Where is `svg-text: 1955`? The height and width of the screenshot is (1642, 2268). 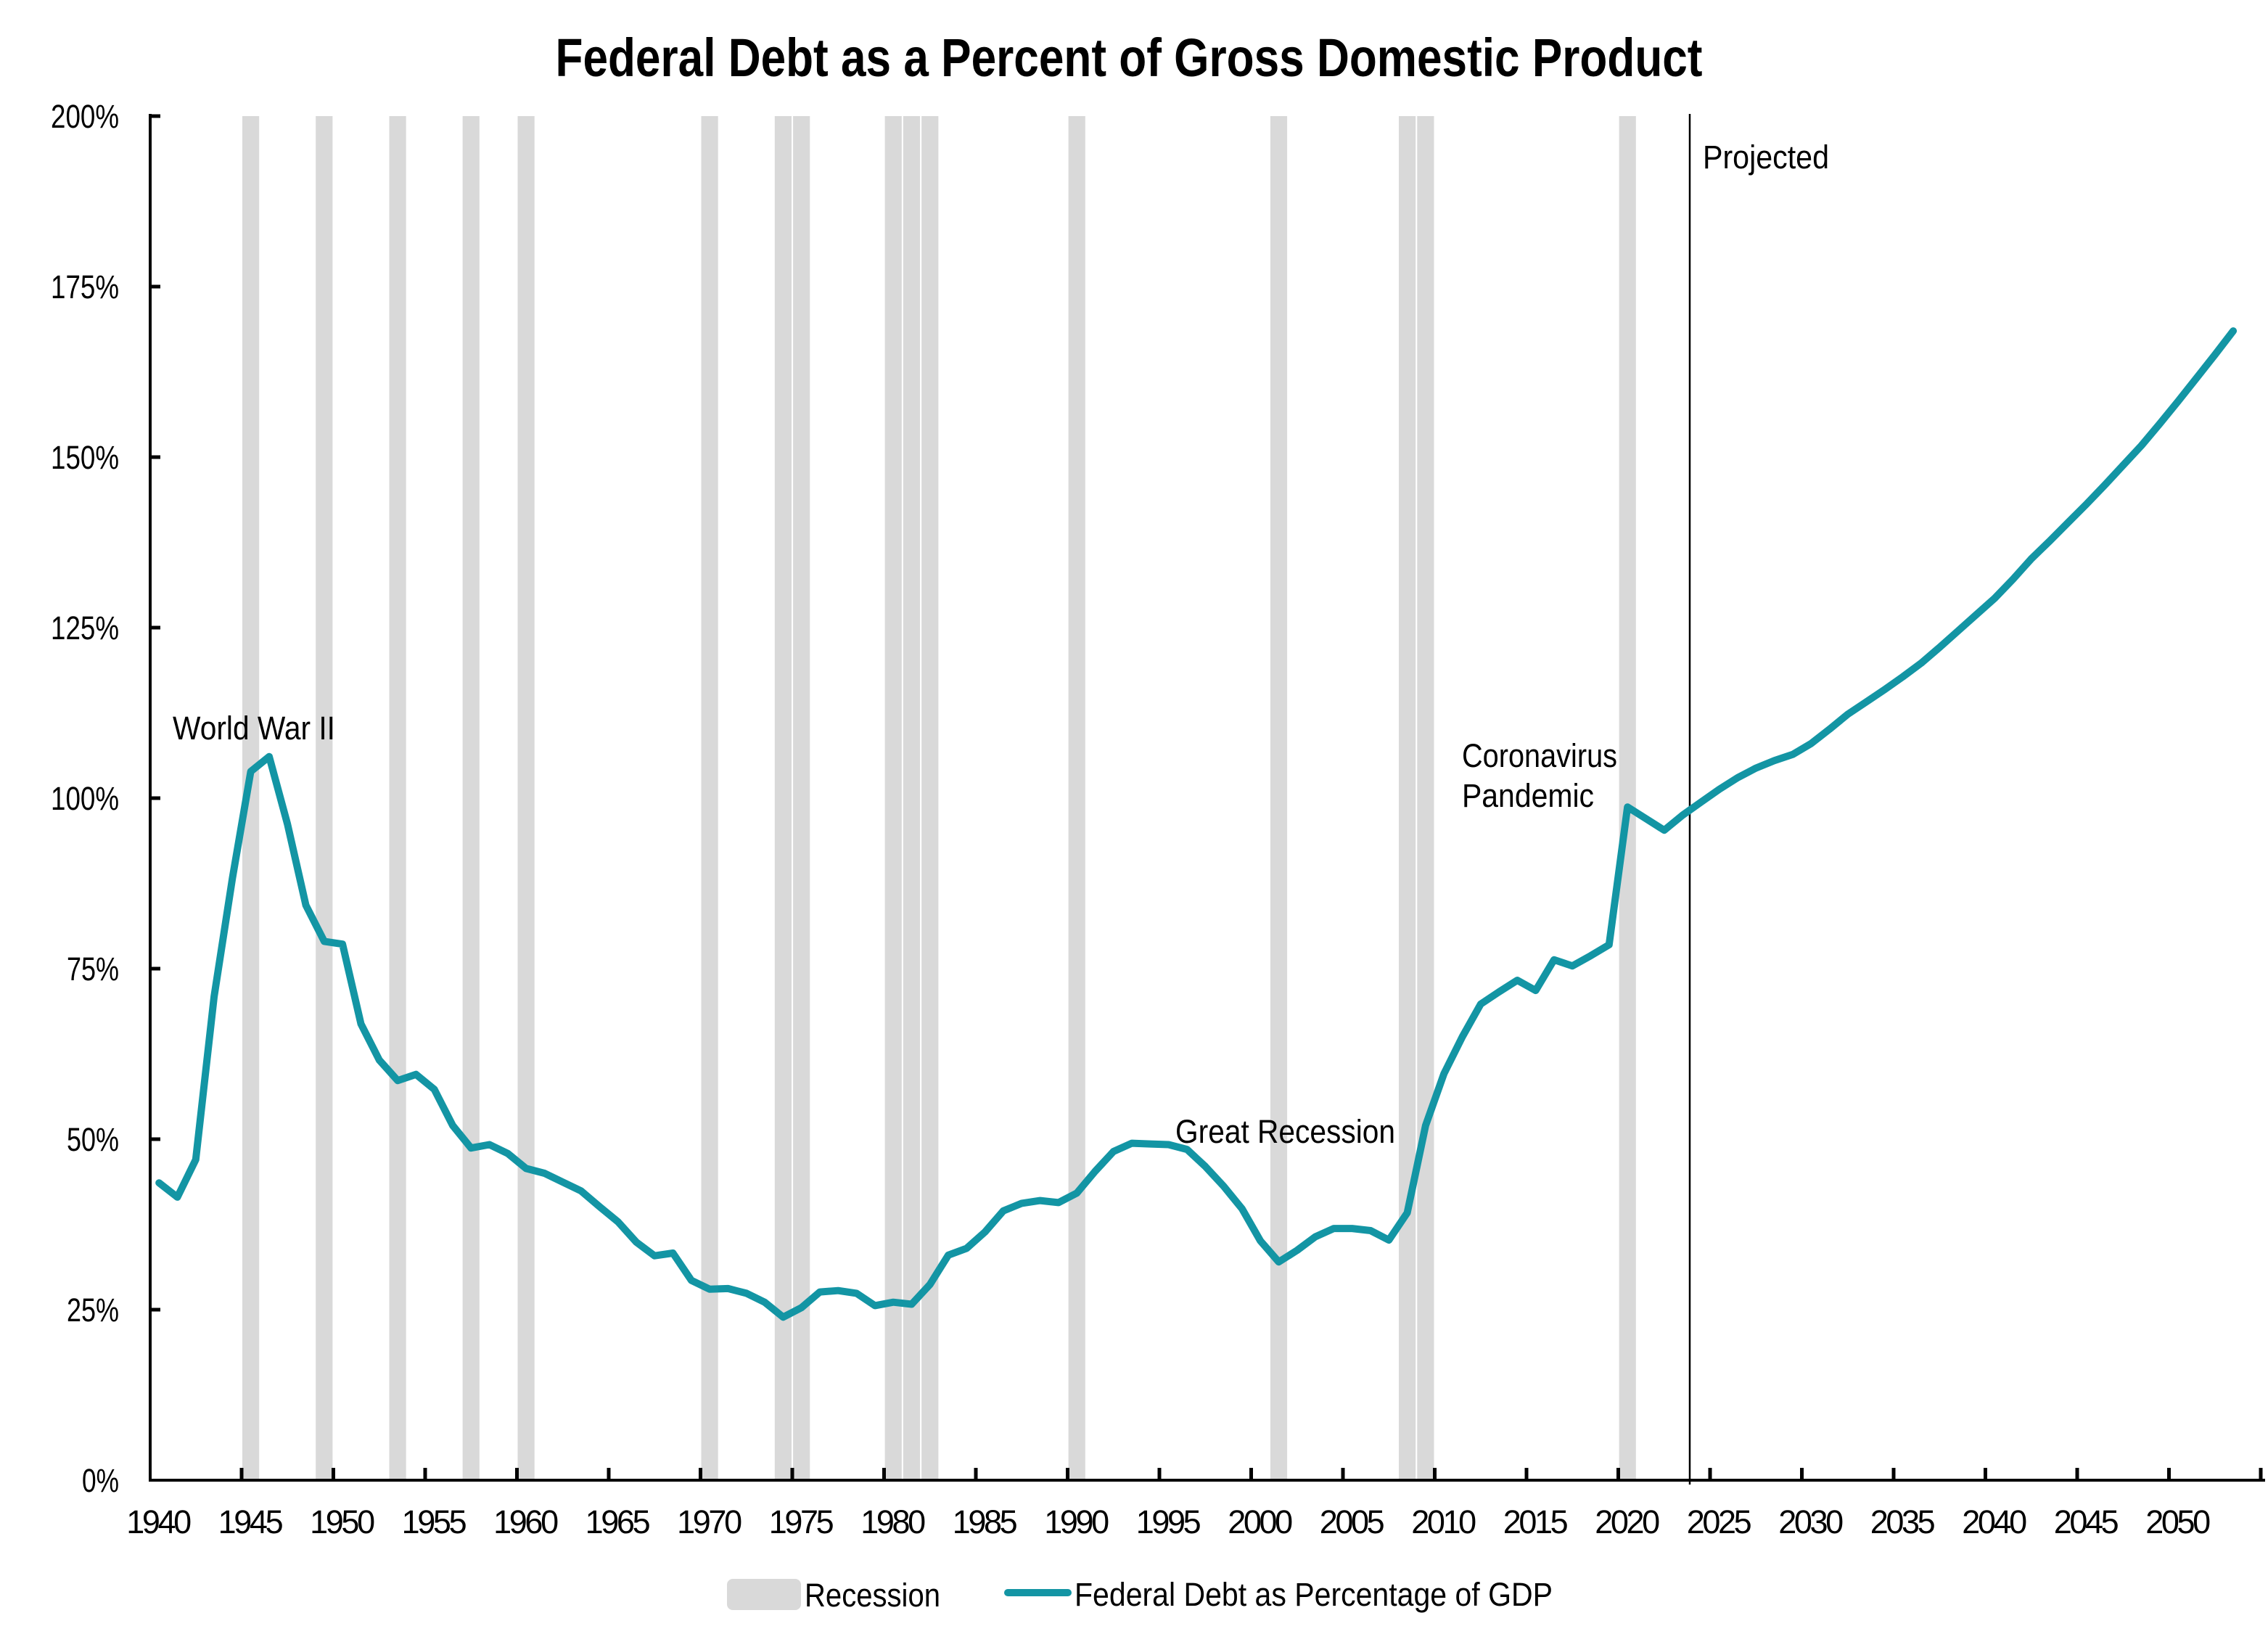 svg-text: 1955 is located at coordinates (435, 1522).